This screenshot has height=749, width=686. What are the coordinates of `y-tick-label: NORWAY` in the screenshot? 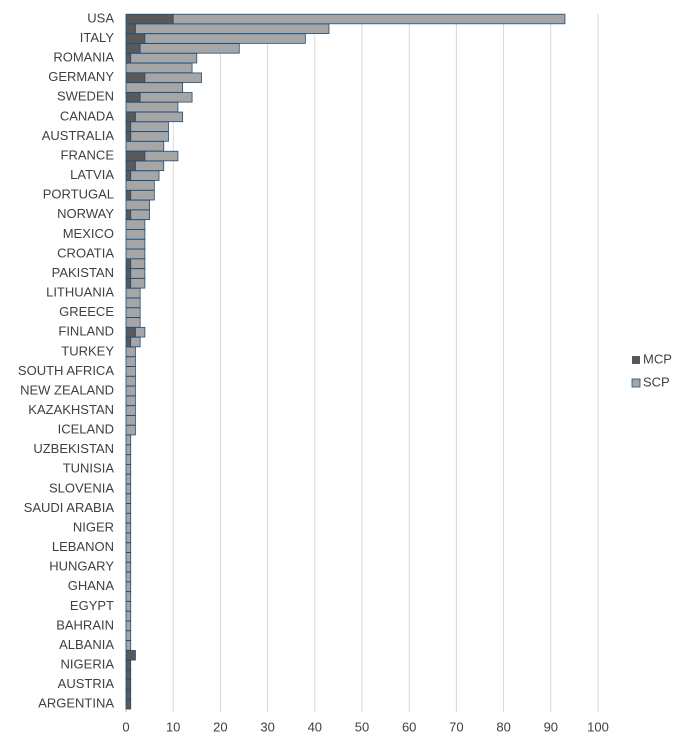 It's located at (85, 213).